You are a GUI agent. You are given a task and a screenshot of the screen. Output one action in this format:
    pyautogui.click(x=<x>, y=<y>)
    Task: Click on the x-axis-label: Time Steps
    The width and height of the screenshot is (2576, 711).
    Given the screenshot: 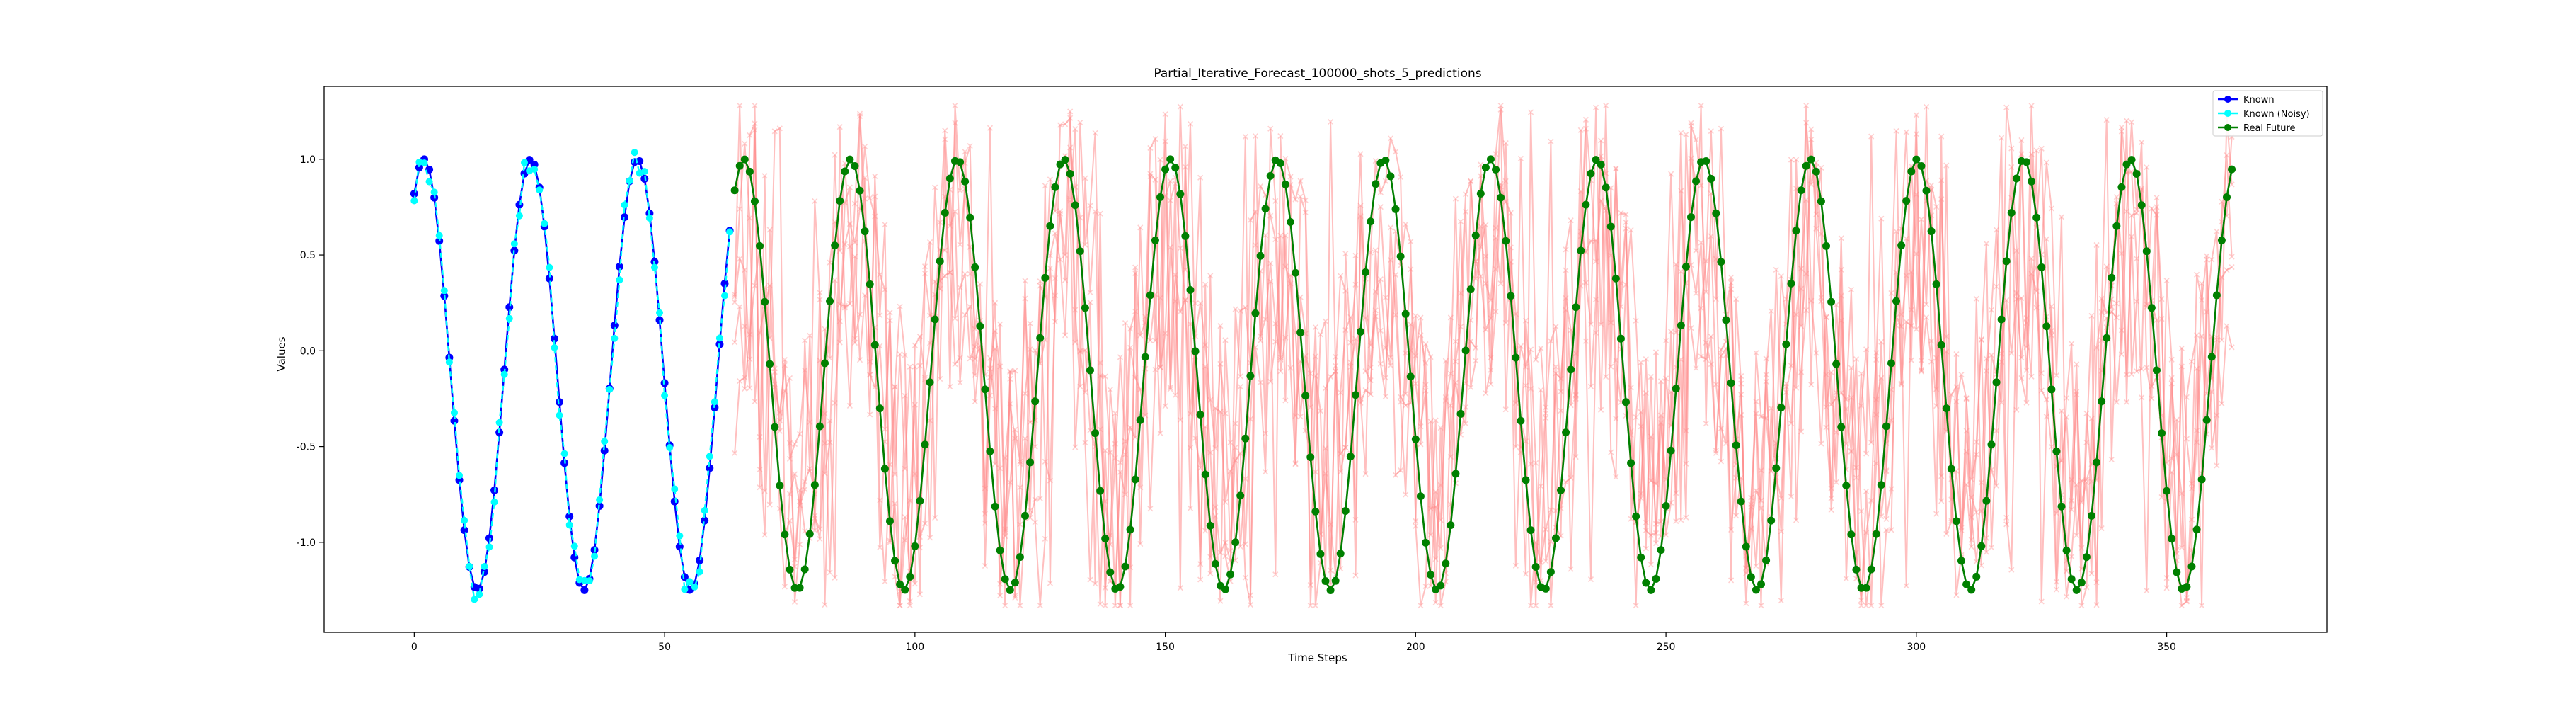 What is the action you would take?
    pyautogui.click(x=1317, y=658)
    